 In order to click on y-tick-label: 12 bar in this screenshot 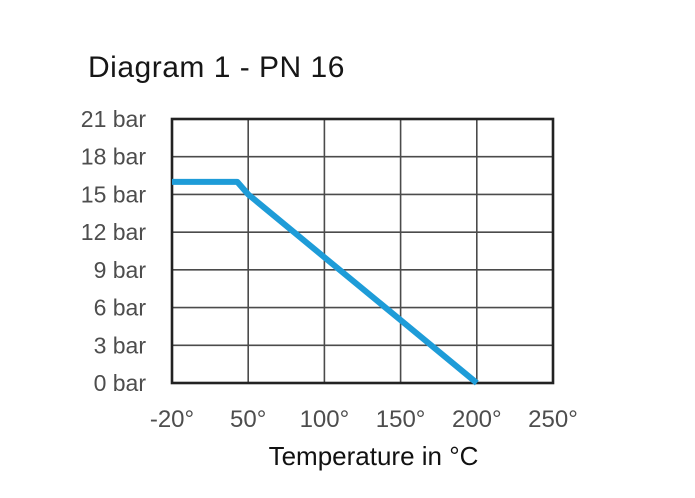, I will do `click(114, 232)`.